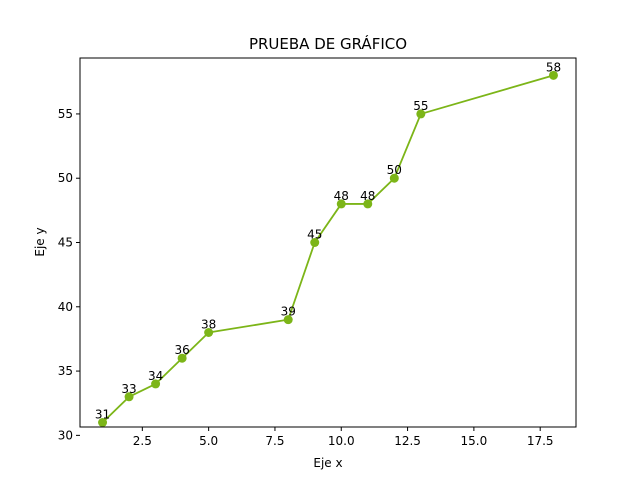 This screenshot has height=484, width=640. I want to click on y-tick-label: 35, so click(65, 371).